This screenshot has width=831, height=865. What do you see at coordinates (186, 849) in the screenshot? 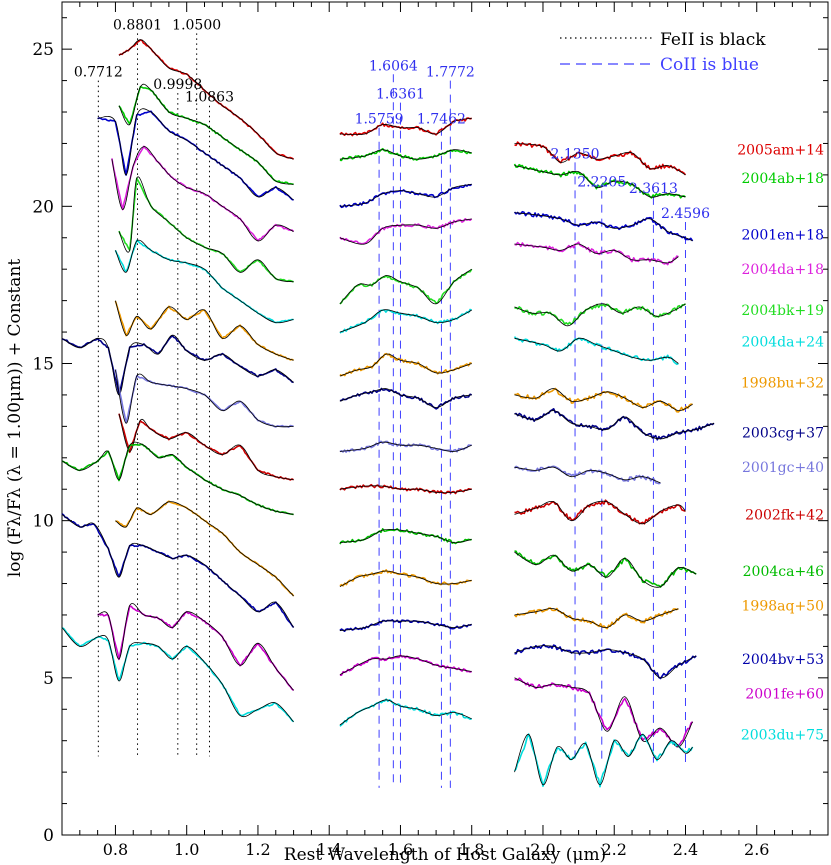
I see `x-tick-label: 1.0` at bounding box center [186, 849].